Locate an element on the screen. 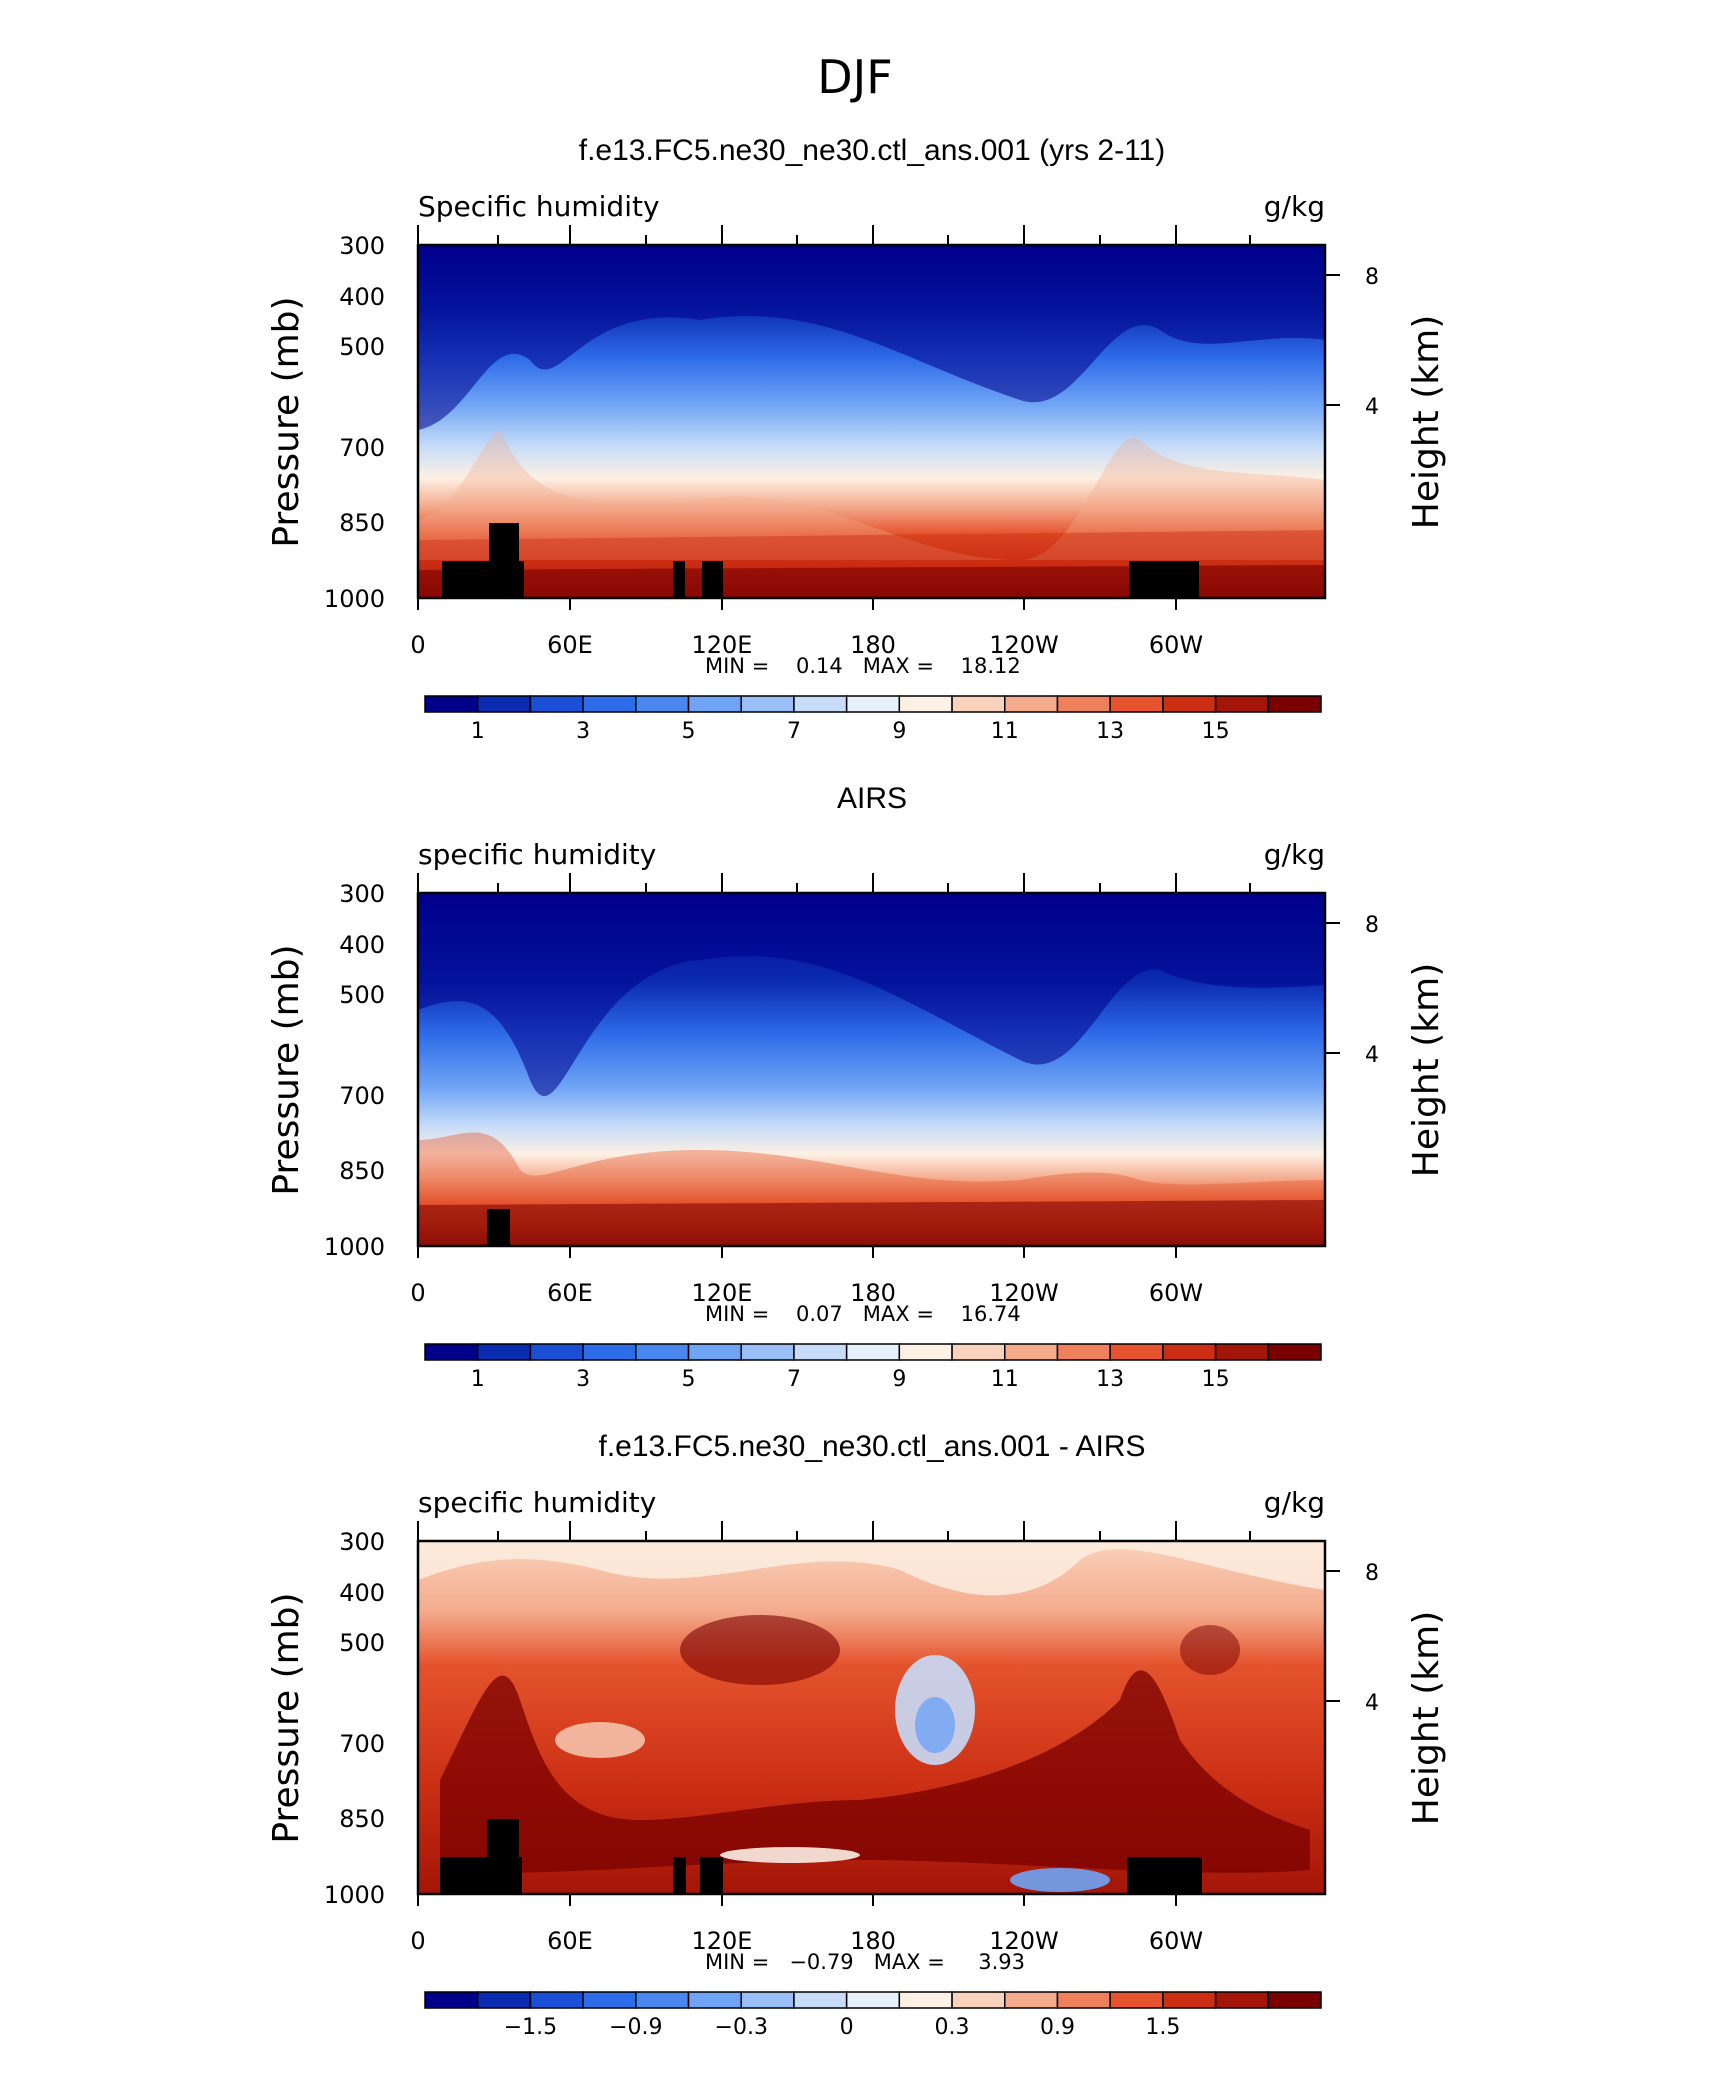 This screenshot has height=2074, width=1710. min-max-readout: MIN = 0.07 MAX = 16.74 is located at coordinates (863, 1314).